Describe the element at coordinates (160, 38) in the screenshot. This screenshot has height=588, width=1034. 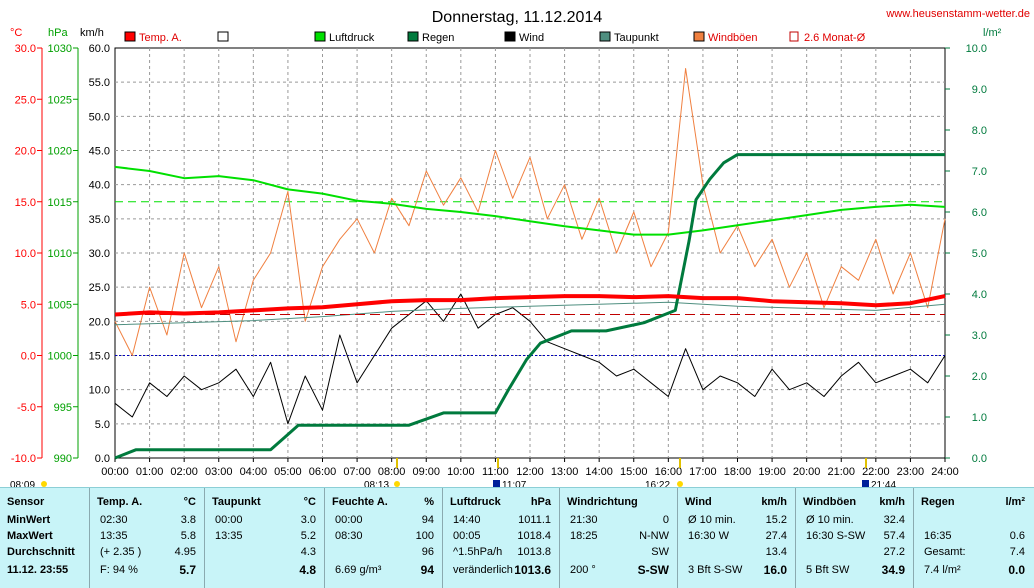
I see `legend-label: Temp. A.` at that location.